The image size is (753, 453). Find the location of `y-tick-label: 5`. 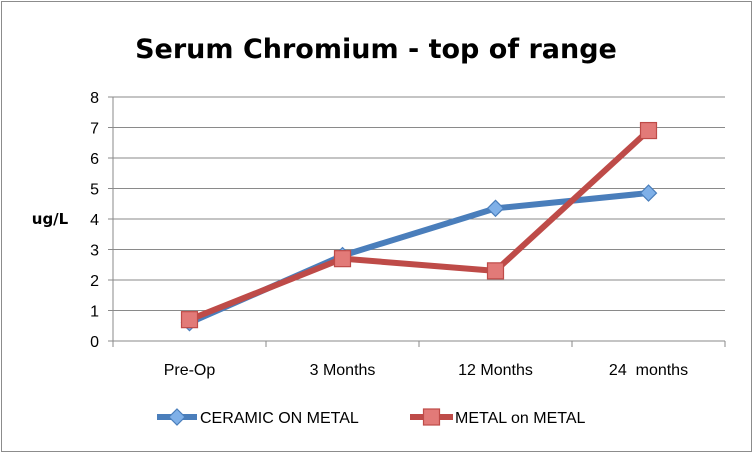

y-tick-label: 5 is located at coordinates (94, 190).